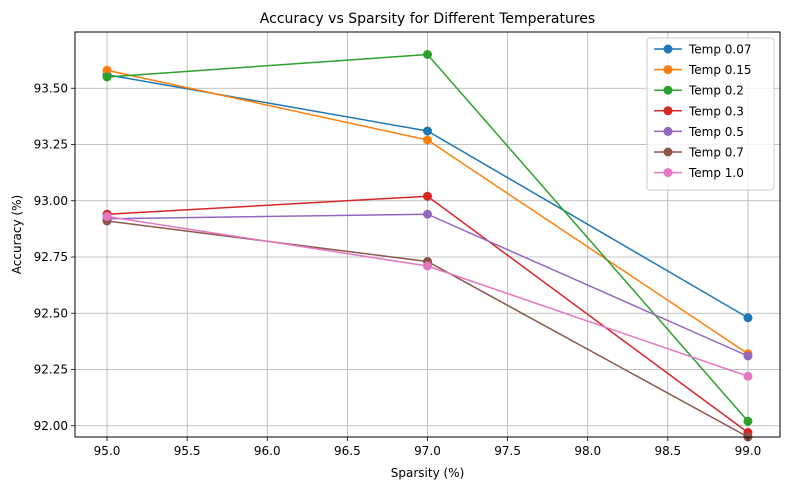 Image resolution: width=790 pixels, height=490 pixels. I want to click on y-tick-label: 93.50, so click(51, 88).